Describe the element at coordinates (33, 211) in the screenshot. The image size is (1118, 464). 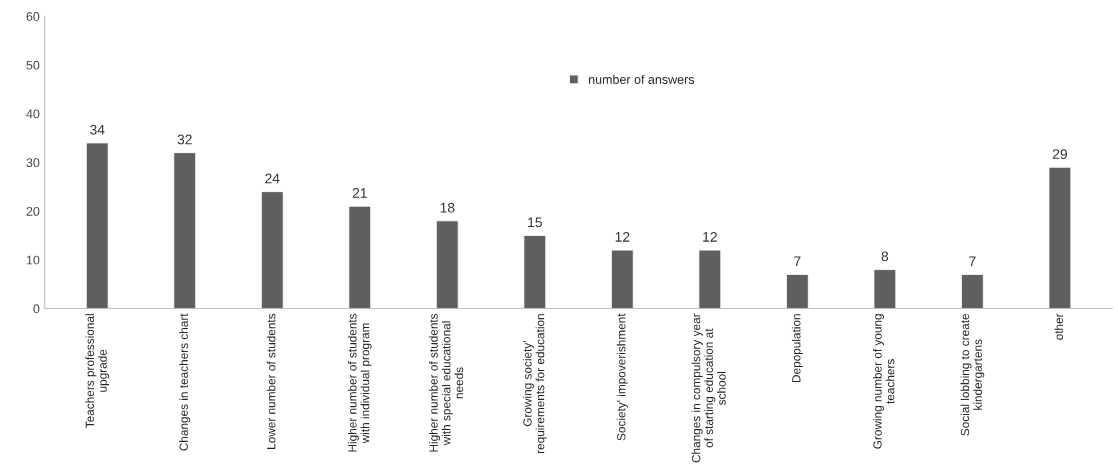
I see `y-tick-label: 20` at that location.